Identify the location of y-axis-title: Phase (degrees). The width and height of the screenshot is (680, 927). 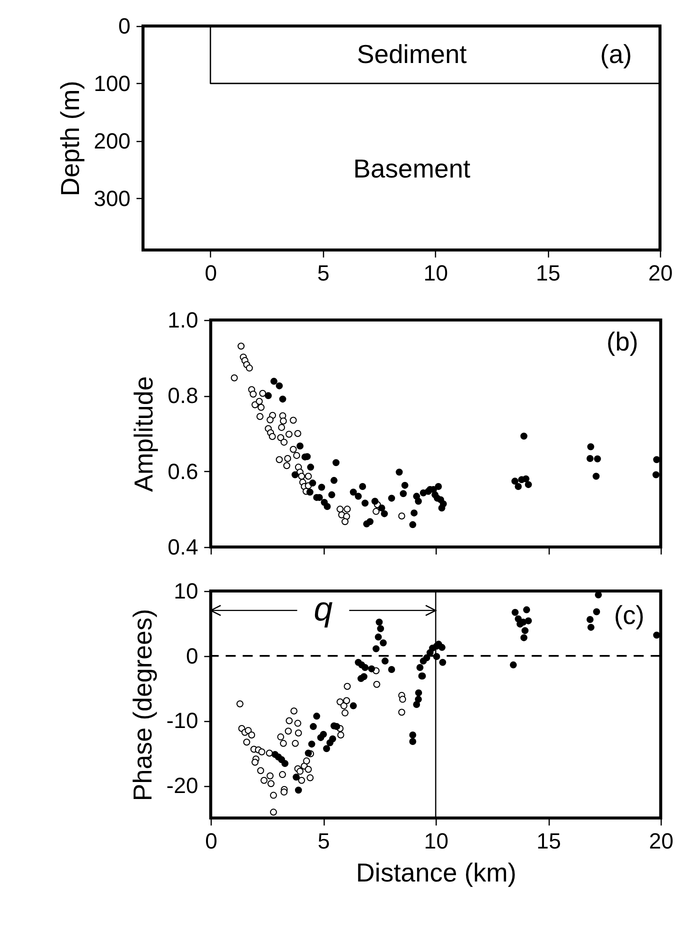
(142, 705).